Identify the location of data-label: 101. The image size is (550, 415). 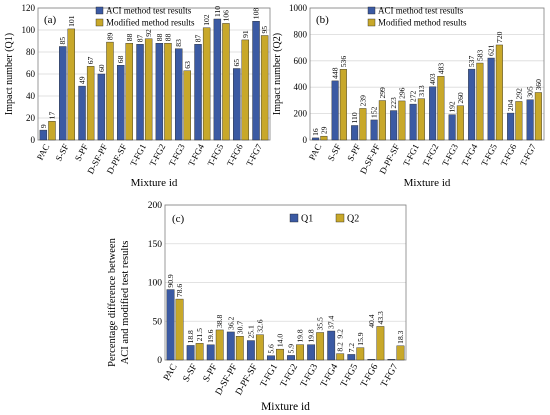
(71, 21).